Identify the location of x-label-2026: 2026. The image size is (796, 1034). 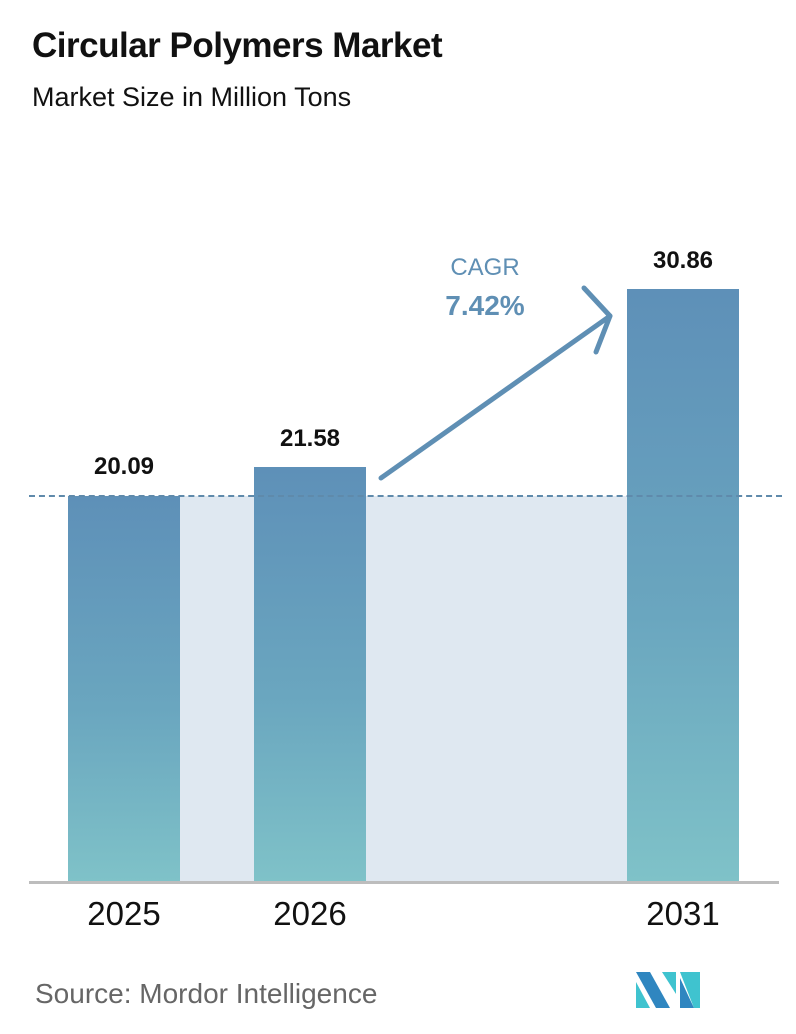
(310, 913).